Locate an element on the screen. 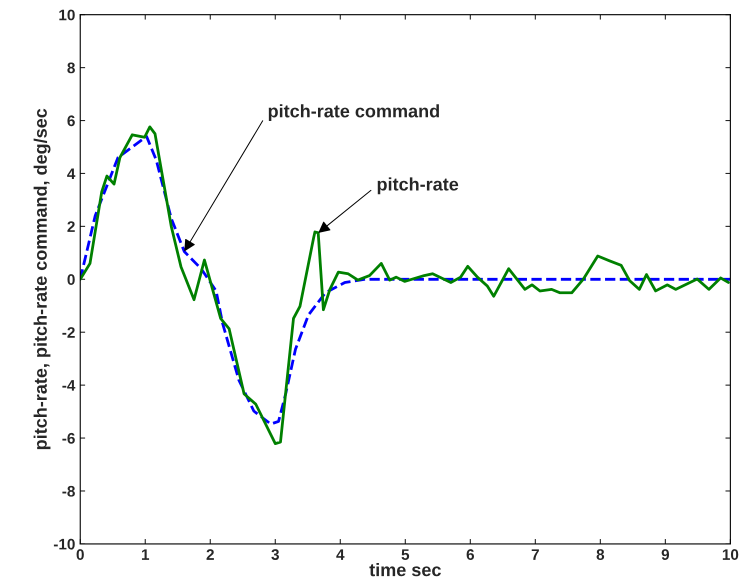 The image size is (743, 588). y-tick-label: 2 is located at coordinates (71, 226).